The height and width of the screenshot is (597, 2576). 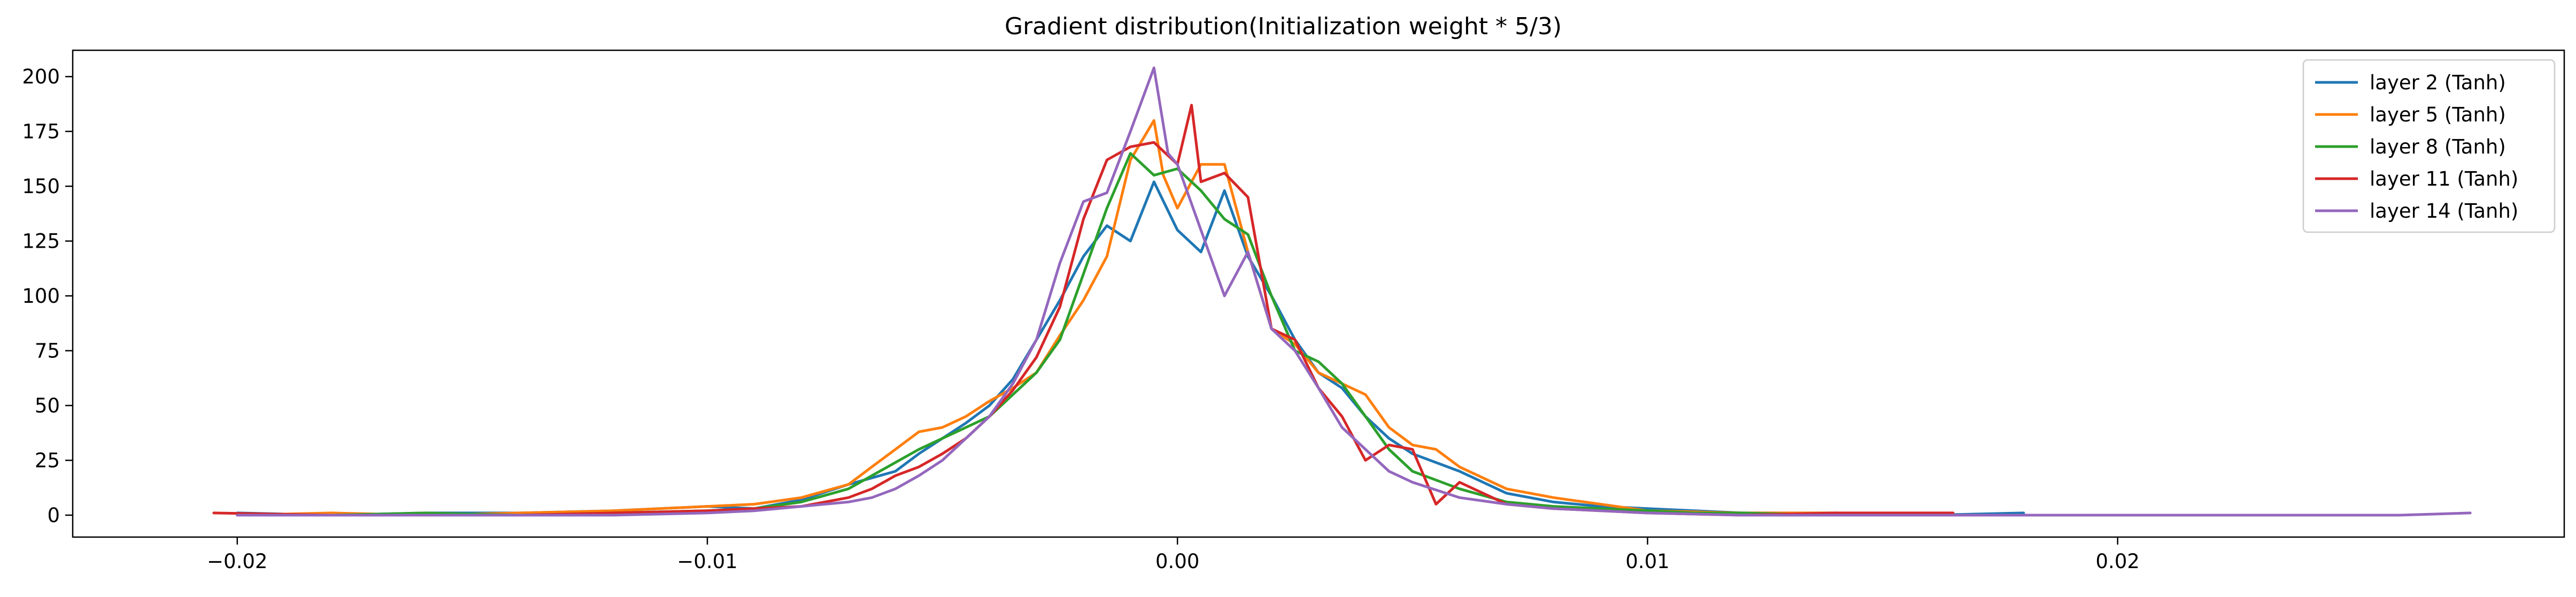 I want to click on x-tick-label: 0.02, so click(x=2118, y=561).